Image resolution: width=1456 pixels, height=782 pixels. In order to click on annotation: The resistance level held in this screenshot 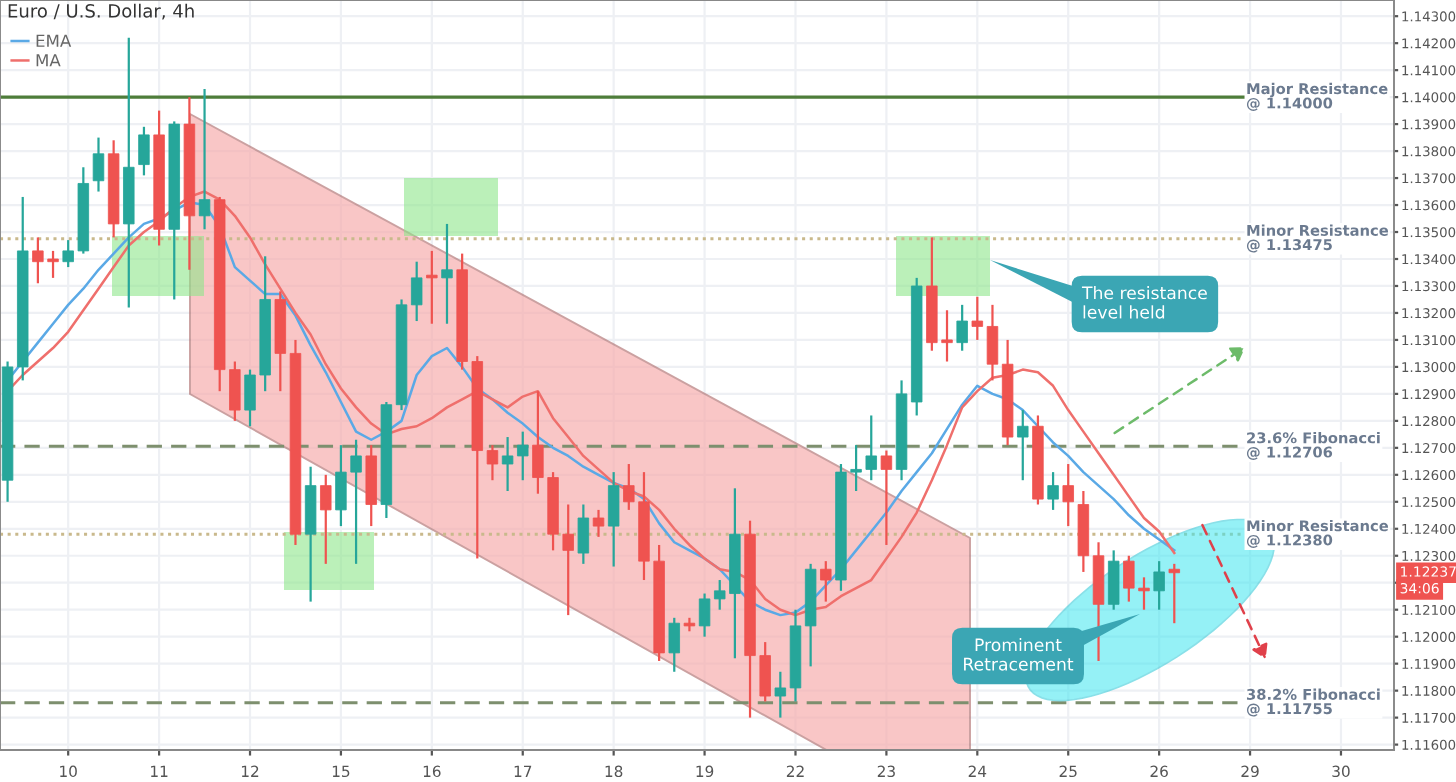, I will do `click(1144, 302)`.